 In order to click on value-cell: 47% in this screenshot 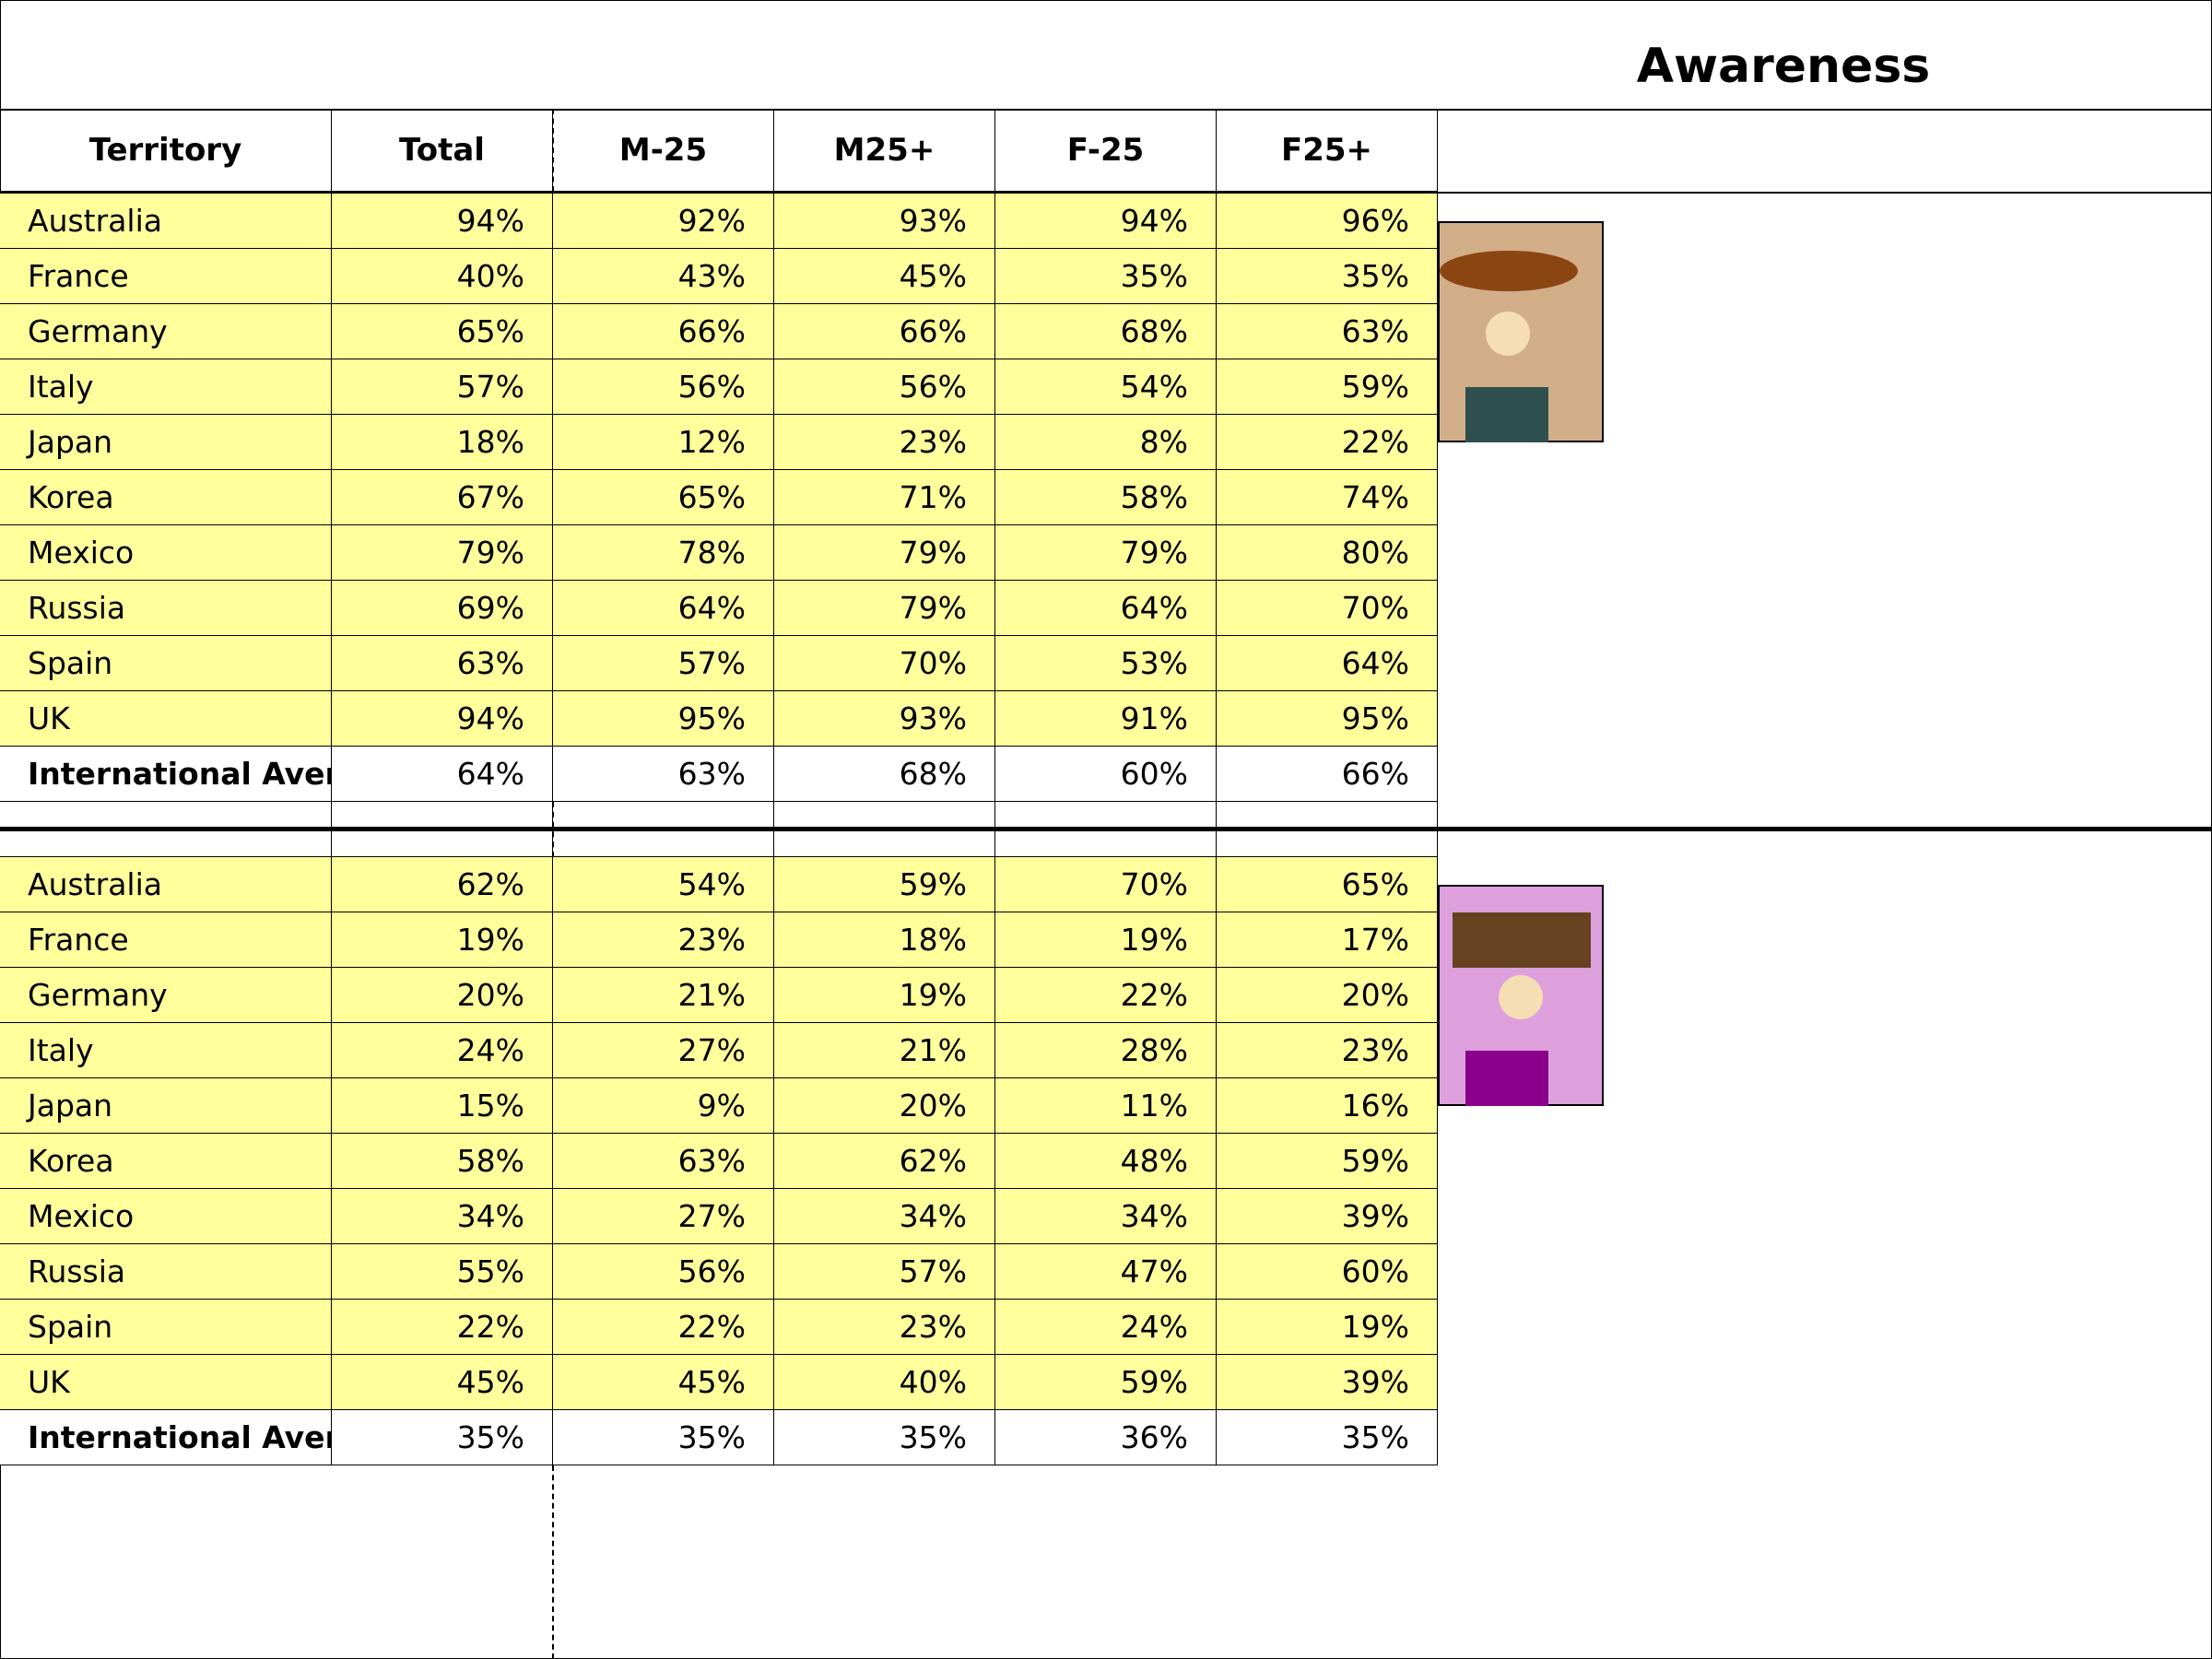, I will do `click(1106, 1272)`.